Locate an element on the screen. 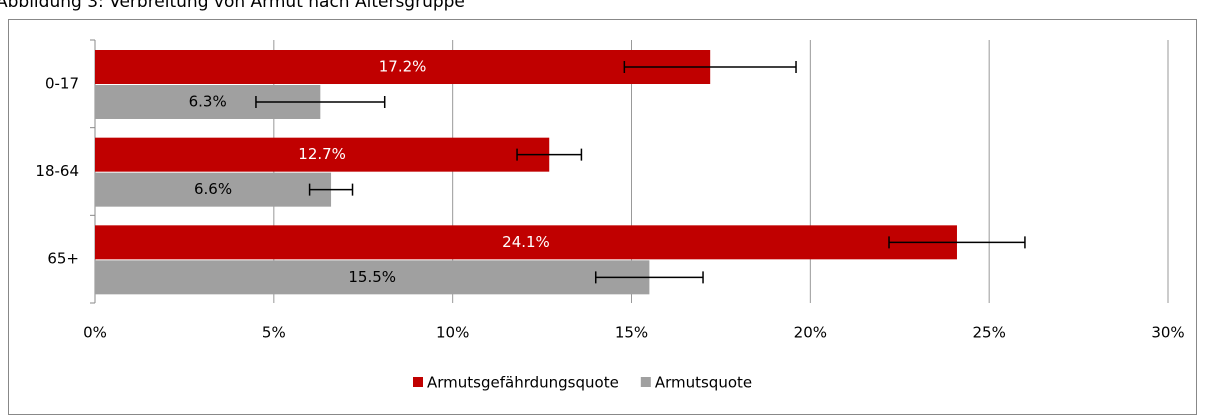 The height and width of the screenshot is (419, 1205). y-tick-label: 0-17 is located at coordinates (62, 83).